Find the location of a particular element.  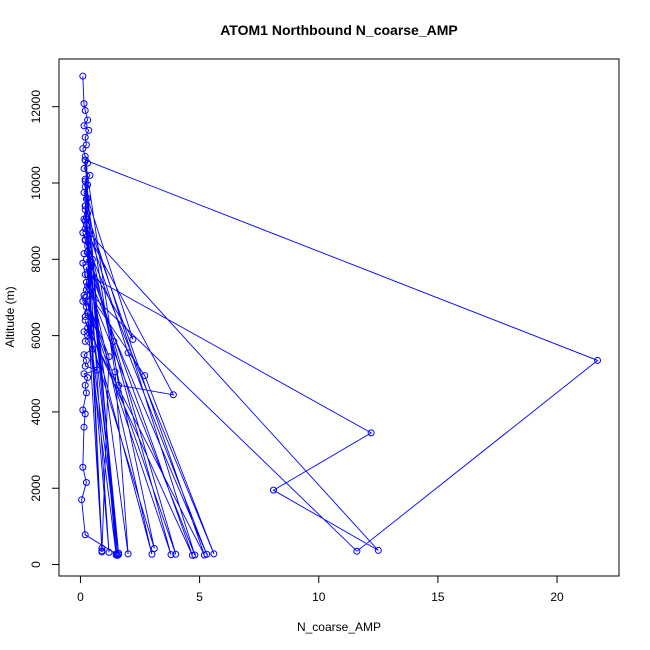

y-tick-label: 0 is located at coordinates (36, 564).